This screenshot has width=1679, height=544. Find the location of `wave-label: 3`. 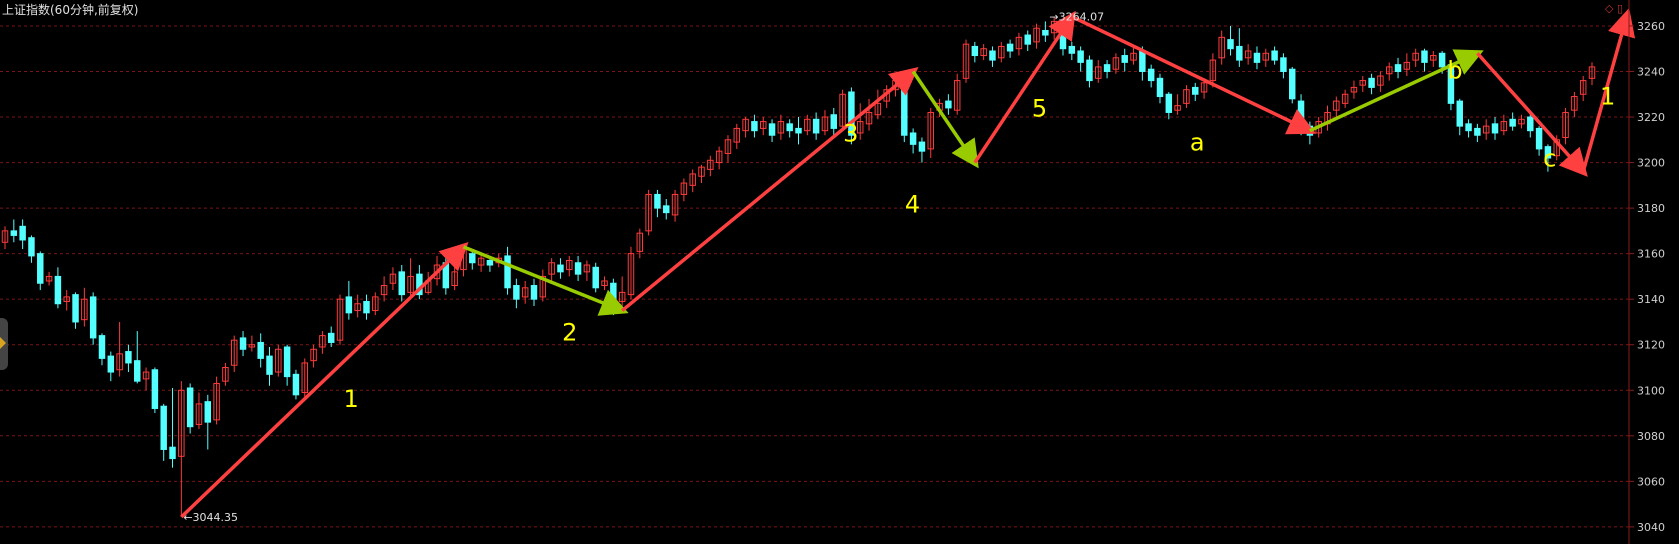

wave-label: 3 is located at coordinates (850, 133).